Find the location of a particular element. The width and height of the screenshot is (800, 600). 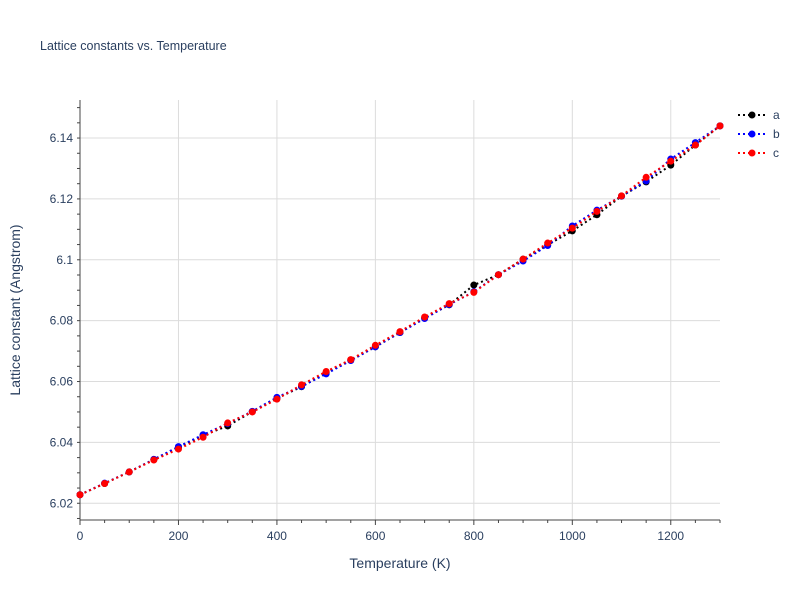

legend: abc is located at coordinates (759, 134).